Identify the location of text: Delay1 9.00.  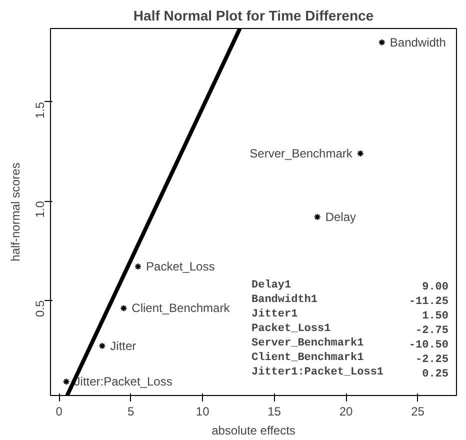
(350, 287).